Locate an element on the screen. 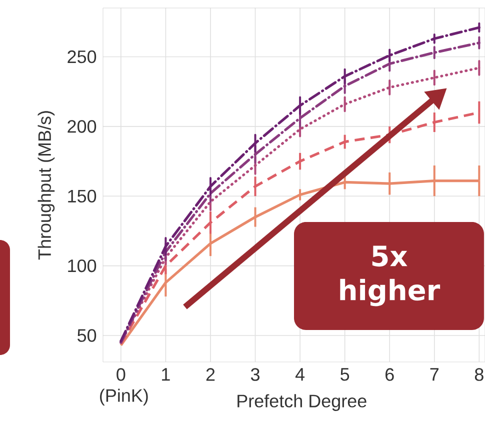 This screenshot has width=485, height=423. x-tick-label: 0 (PinK) is located at coordinates (124, 387).